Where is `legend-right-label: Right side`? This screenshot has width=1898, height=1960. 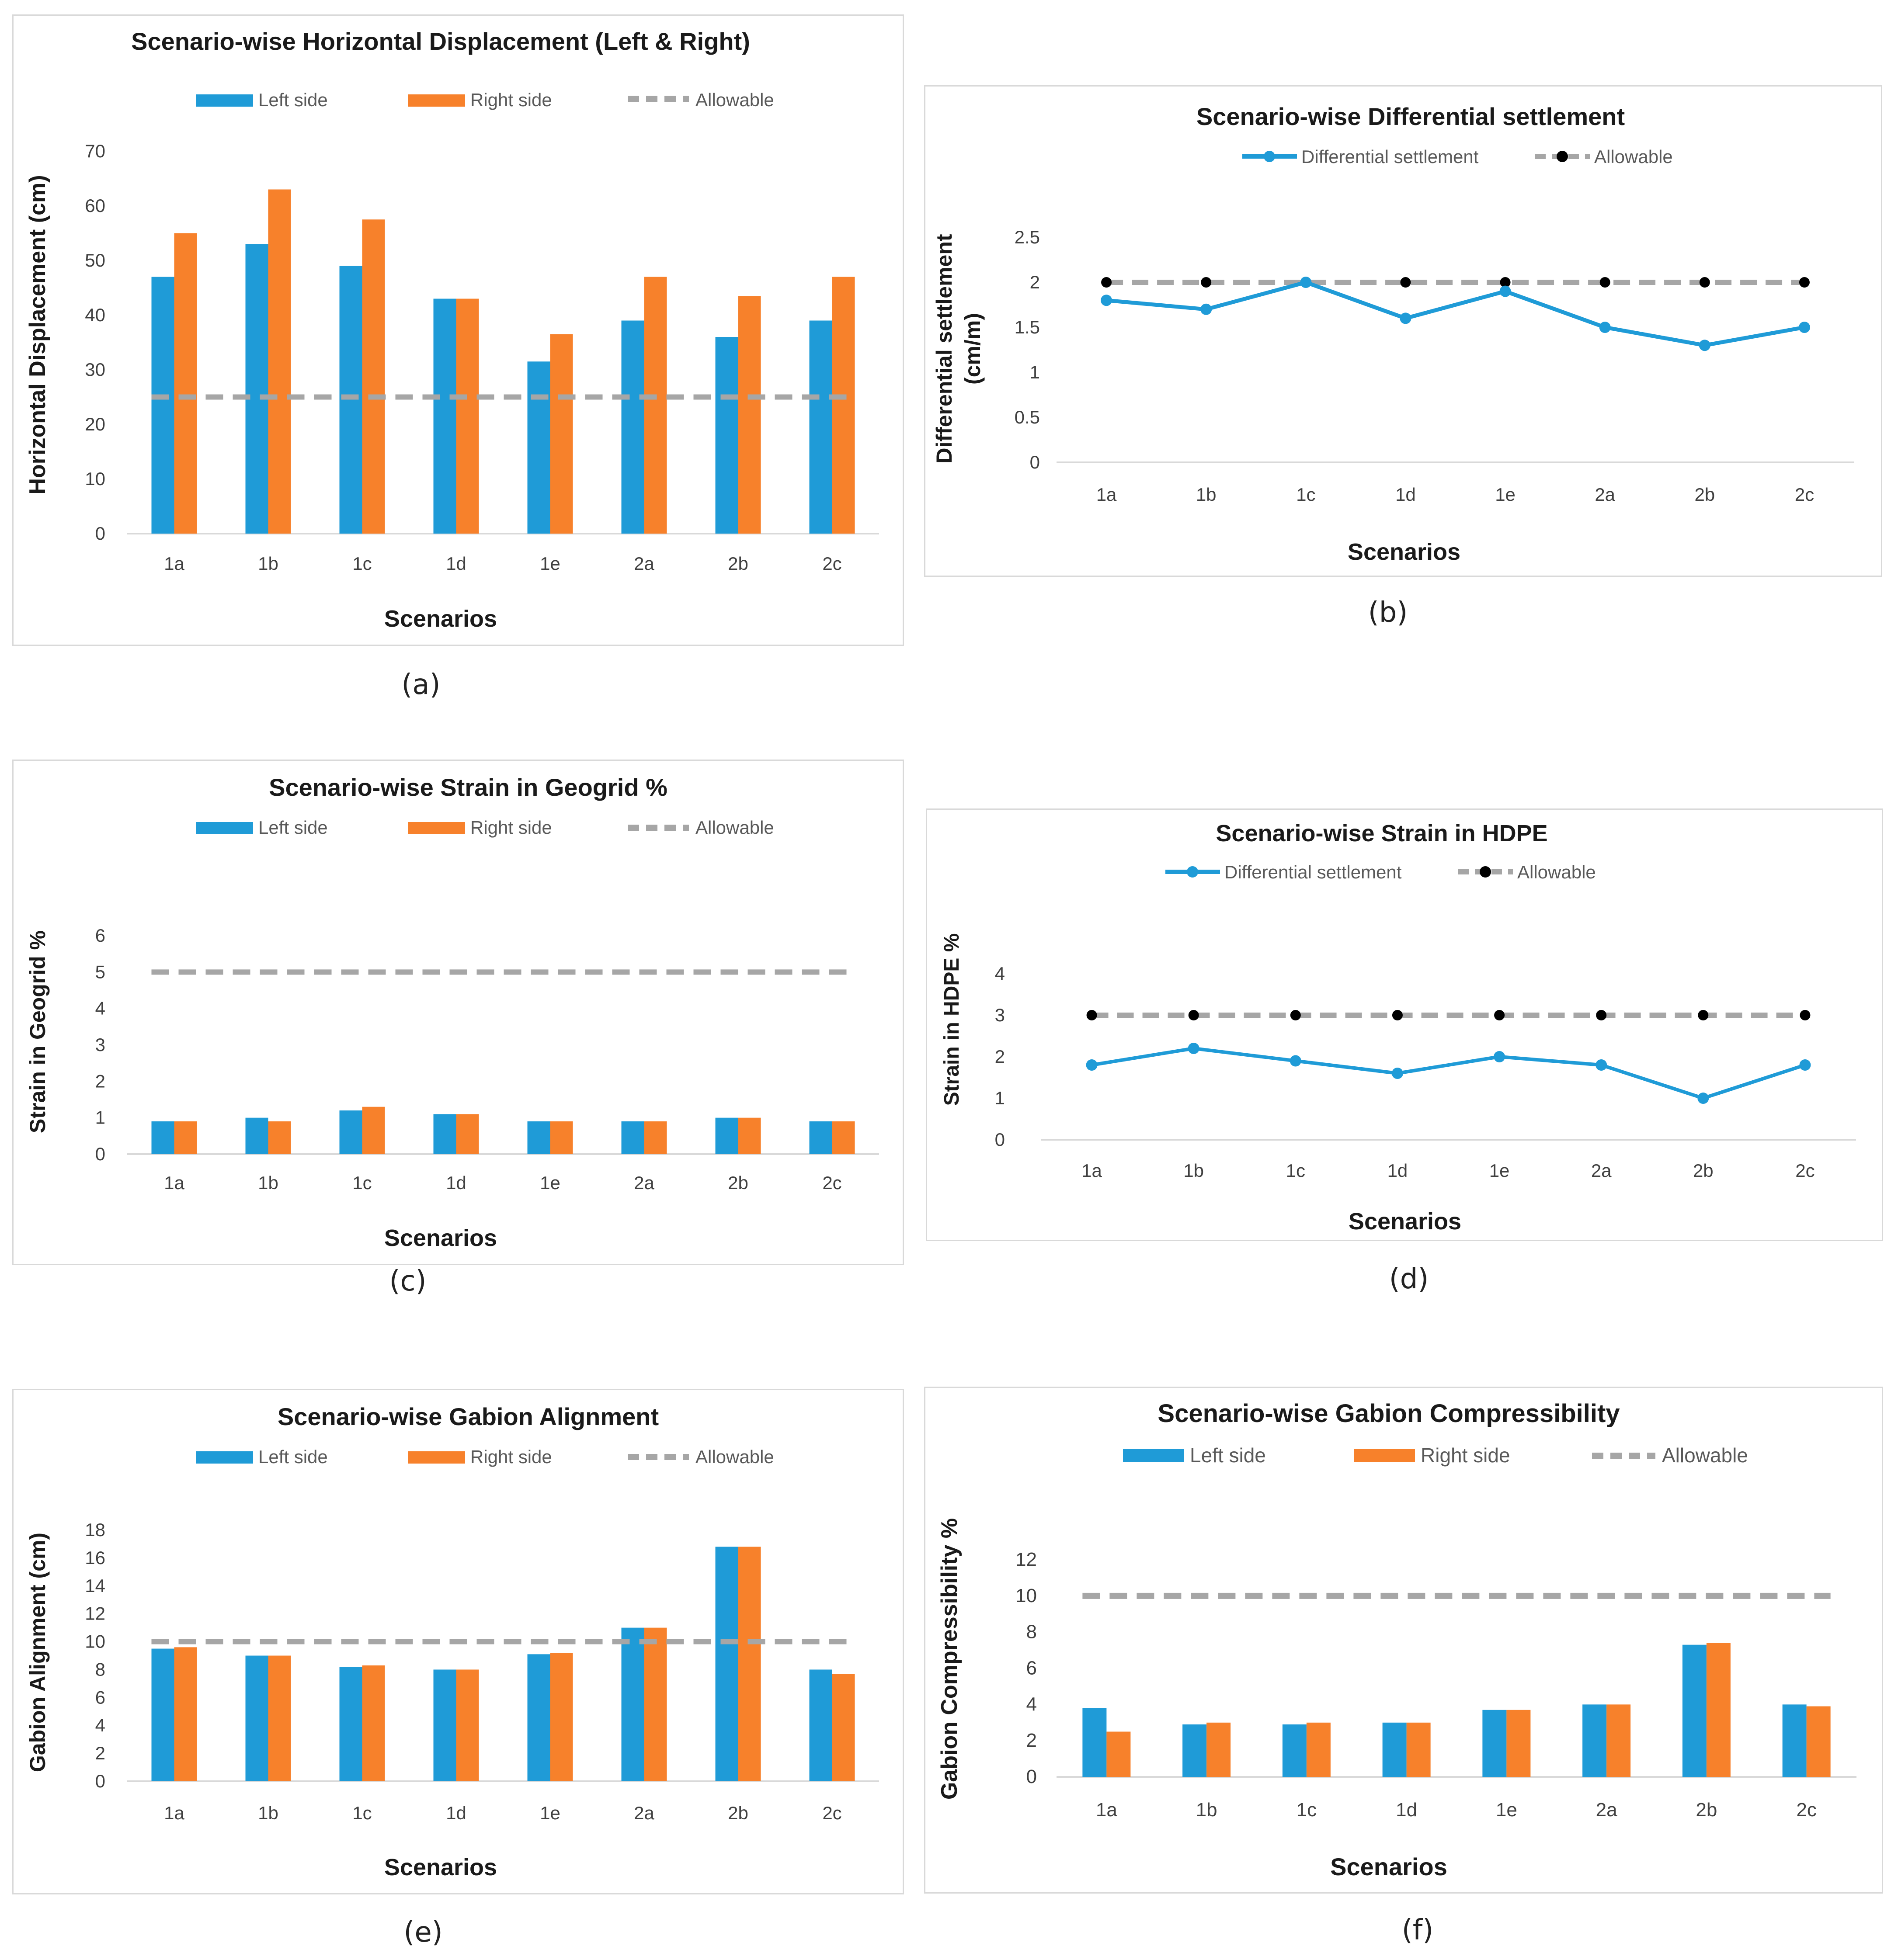 legend-right-label: Right side is located at coordinates (1465, 1456).